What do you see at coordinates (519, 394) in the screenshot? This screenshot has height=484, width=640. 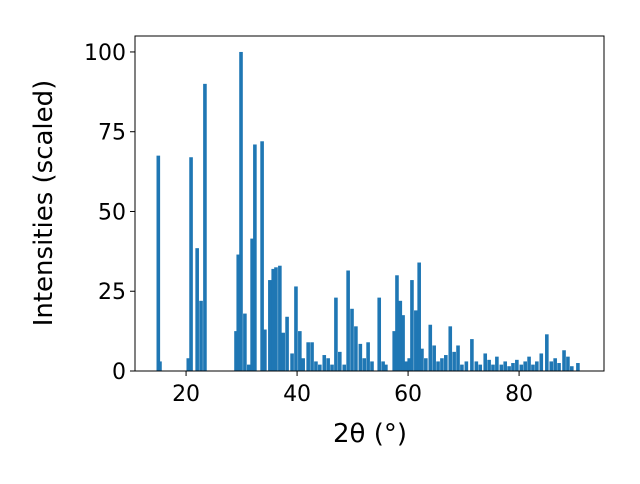 I see `x-tick-label: 80` at bounding box center [519, 394].